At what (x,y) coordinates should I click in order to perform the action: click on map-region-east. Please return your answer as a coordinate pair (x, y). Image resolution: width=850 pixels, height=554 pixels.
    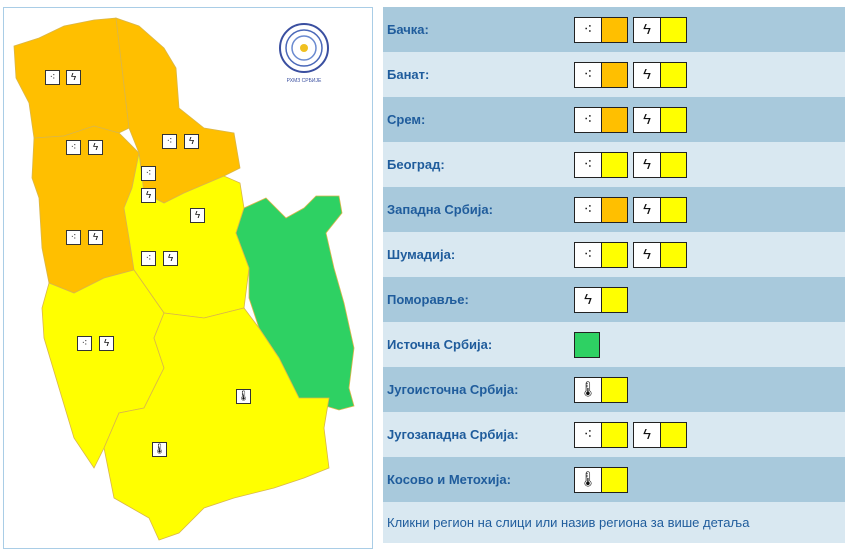
    Looking at the image, I should click on (295, 303).